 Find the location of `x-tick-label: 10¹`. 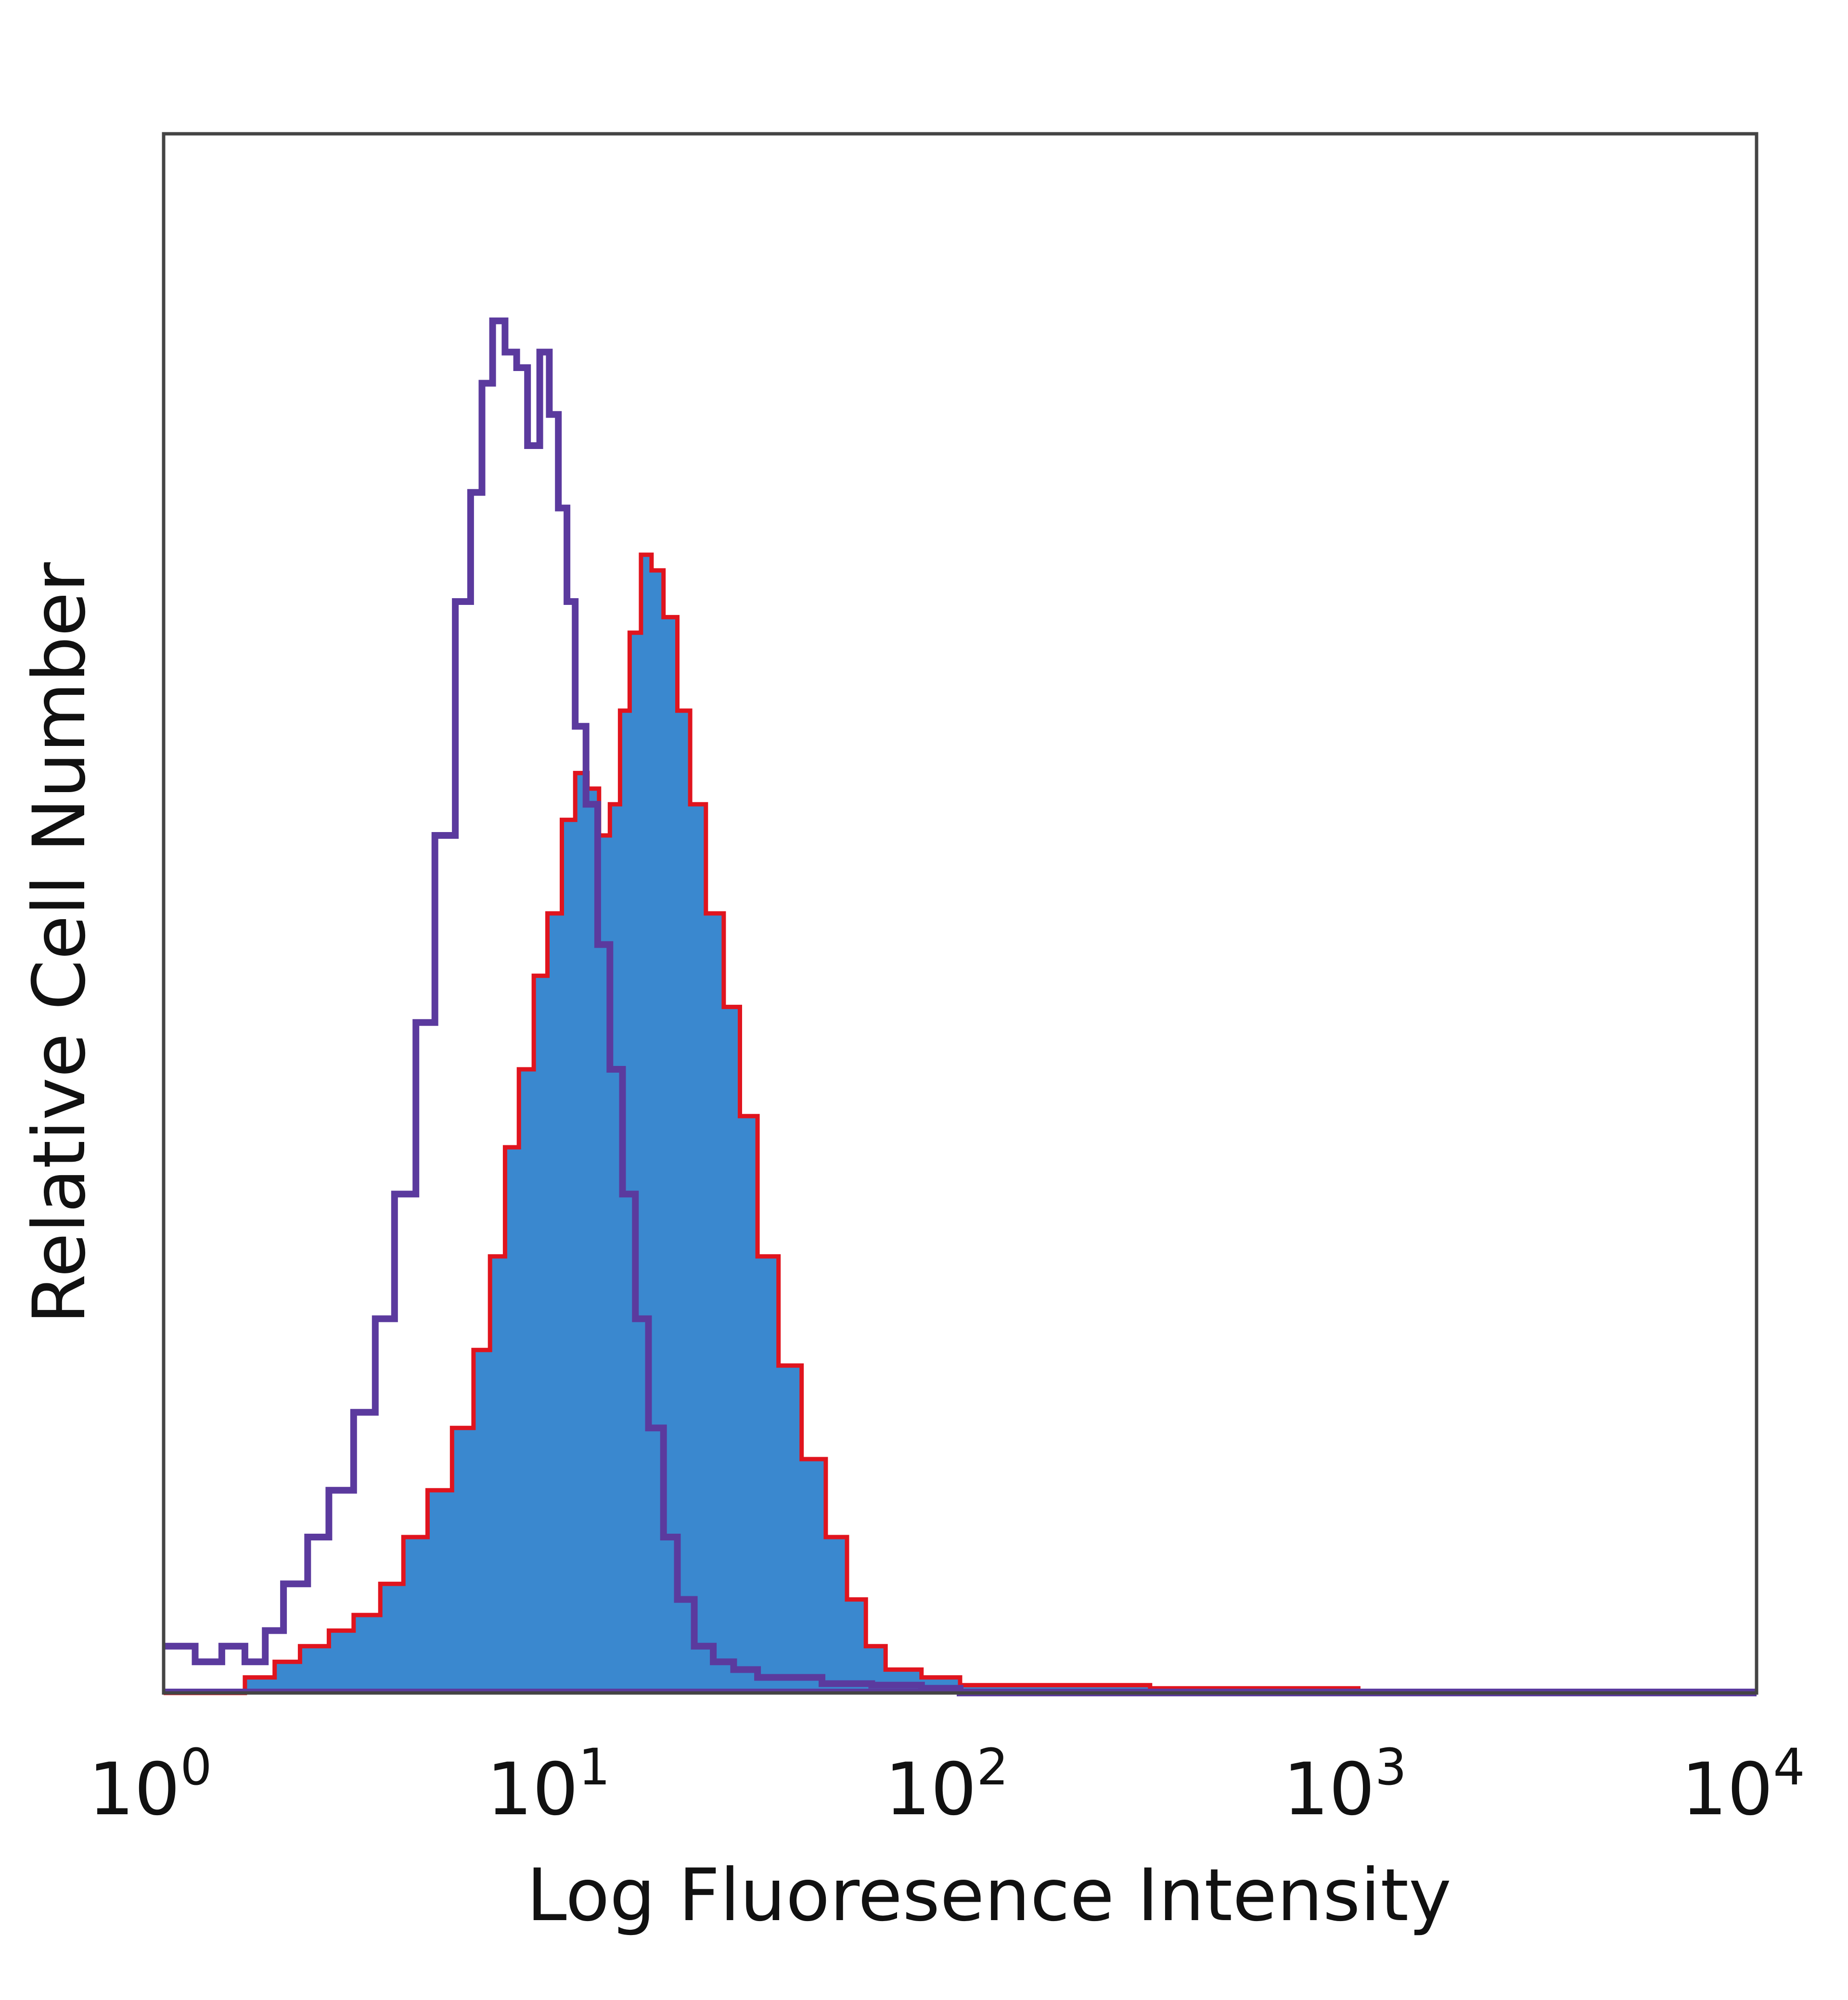

x-tick-label: 10¹ is located at coordinates (548, 1785).